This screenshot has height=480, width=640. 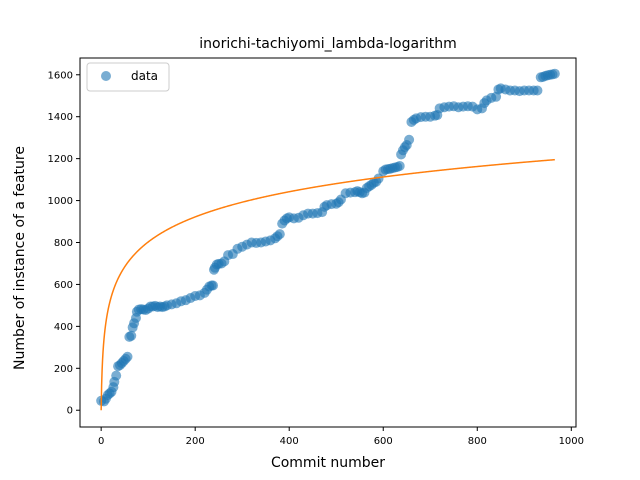 I want to click on x-tick-label: 0, so click(x=101, y=441).